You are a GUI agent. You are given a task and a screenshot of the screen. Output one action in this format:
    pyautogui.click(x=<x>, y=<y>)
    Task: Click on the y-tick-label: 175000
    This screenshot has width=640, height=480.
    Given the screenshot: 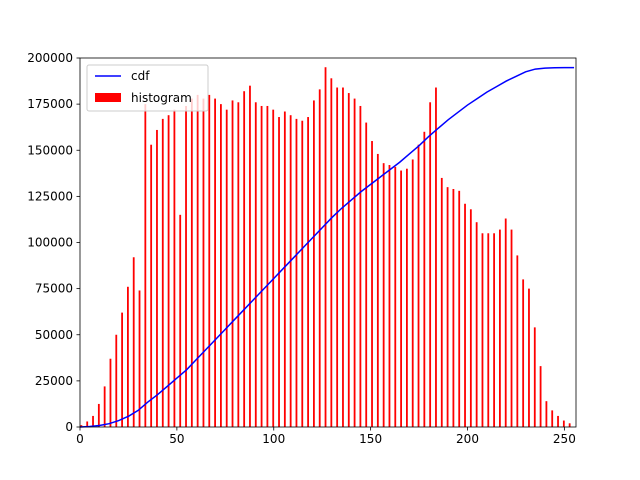 What is the action you would take?
    pyautogui.click(x=50, y=104)
    